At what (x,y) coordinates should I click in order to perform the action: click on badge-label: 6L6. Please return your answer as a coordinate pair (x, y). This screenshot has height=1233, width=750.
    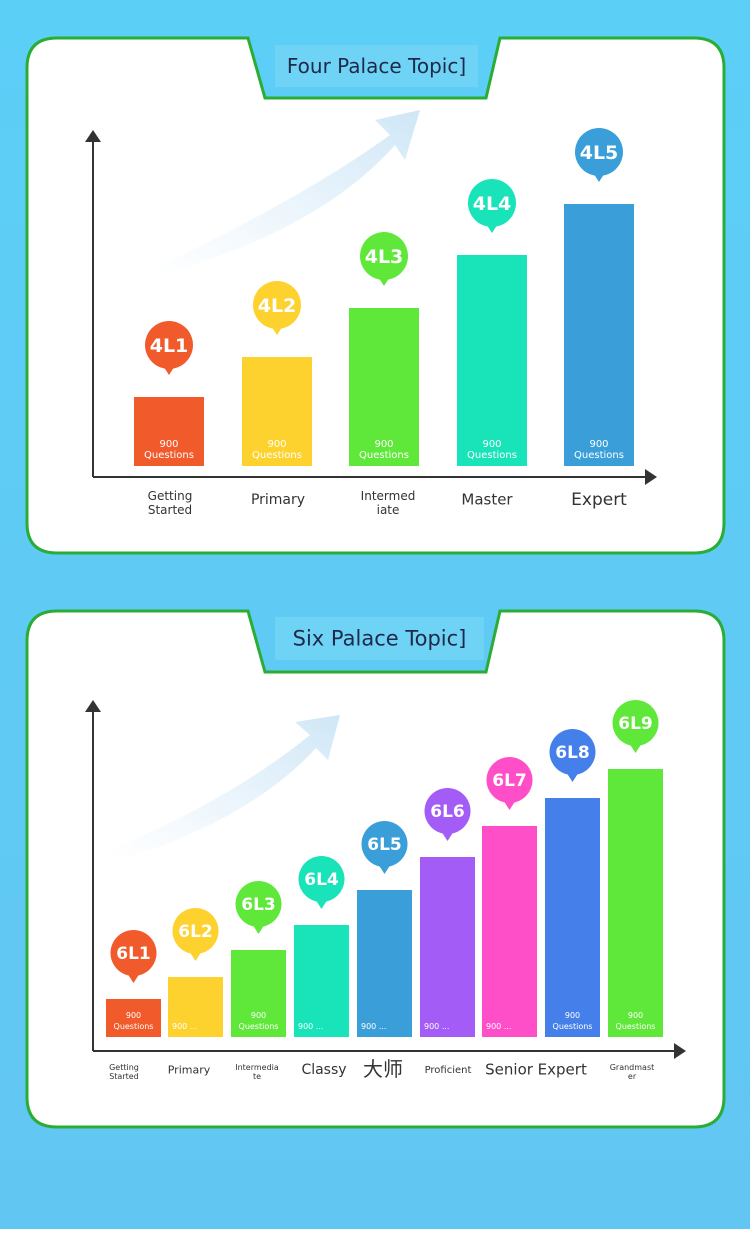
    Looking at the image, I should click on (447, 812).